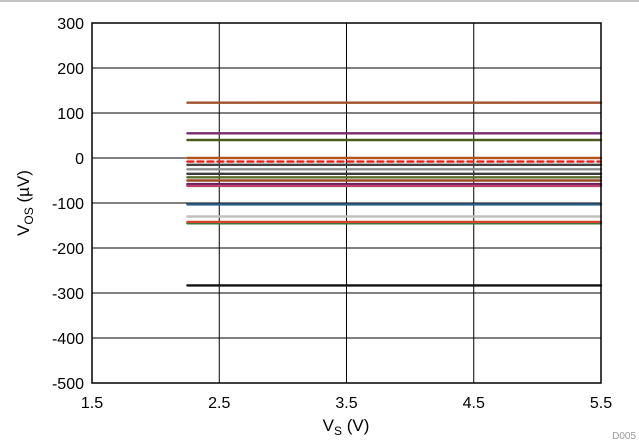  I want to click on x-tick-label: 5.5, so click(601, 403).